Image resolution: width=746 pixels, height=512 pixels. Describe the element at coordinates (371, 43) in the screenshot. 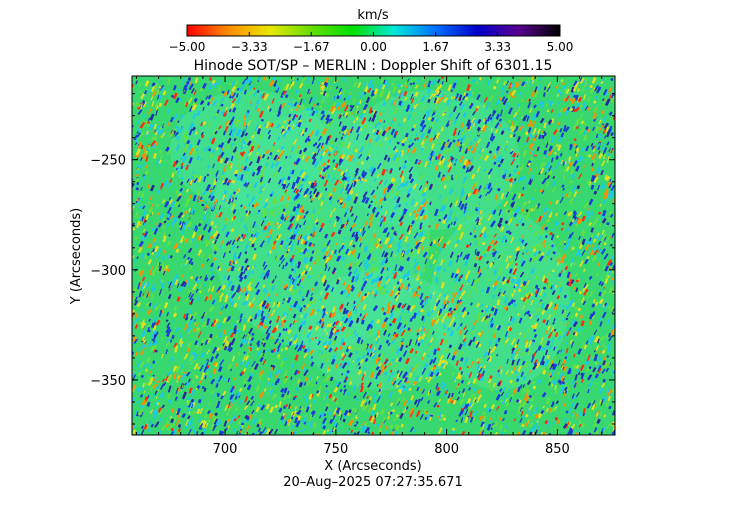

I see `colorbar-ticks: −5.00 −3.33 −1.67 0.00 1.67 3.33 5.00` at that location.